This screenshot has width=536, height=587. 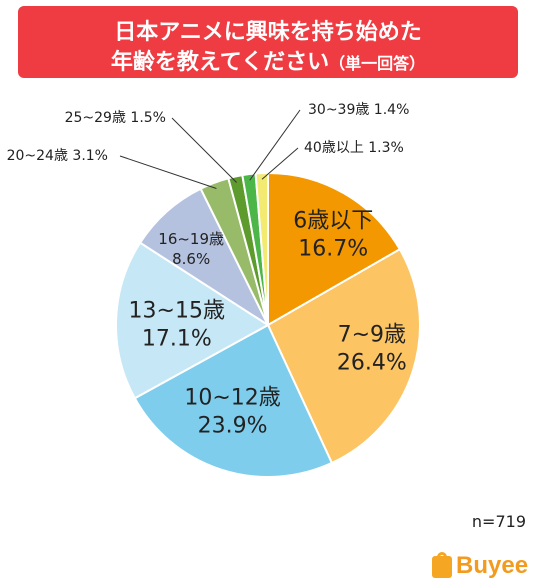 What do you see at coordinates (442, 567) in the screenshot?
I see `shopping-bag-icon` at bounding box center [442, 567].